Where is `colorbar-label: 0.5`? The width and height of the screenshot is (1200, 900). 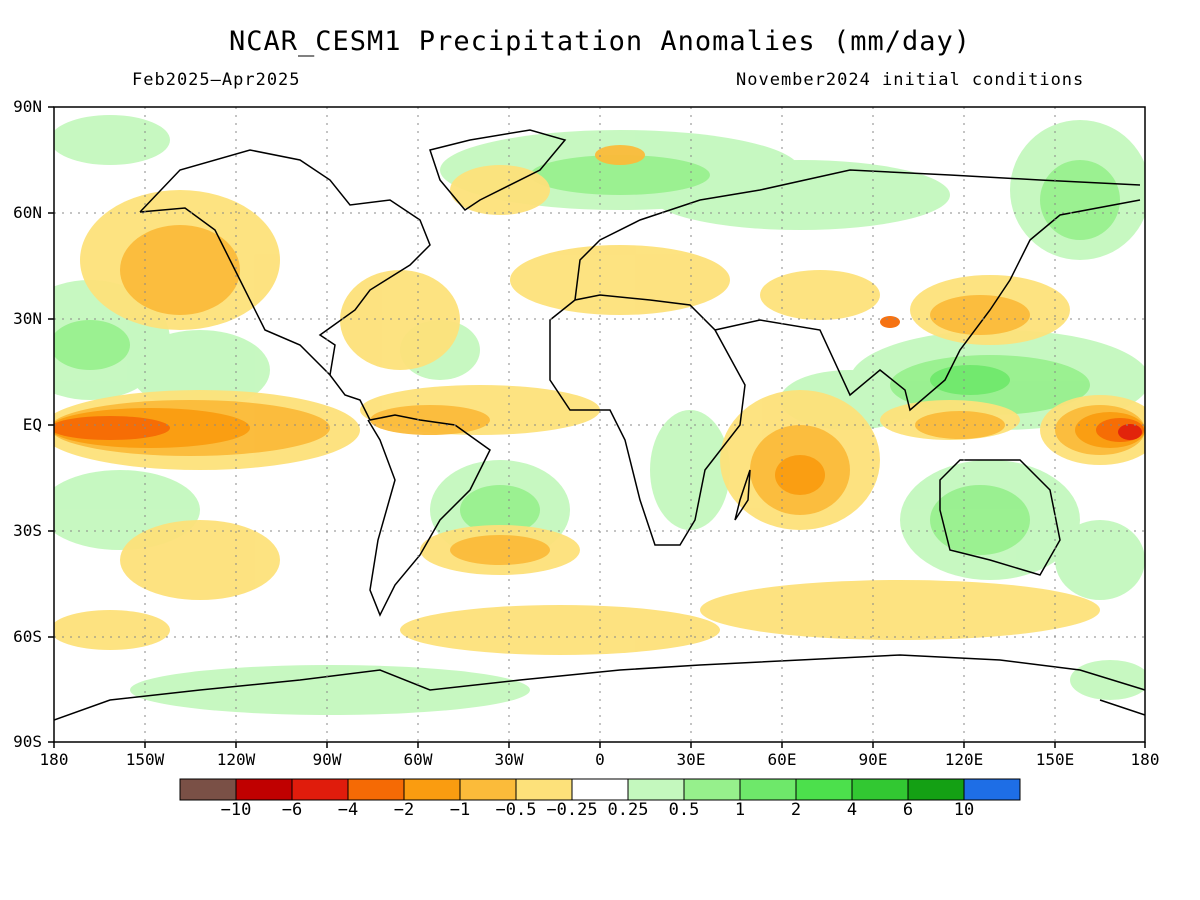 colorbar-label: 0.5 is located at coordinates (684, 810).